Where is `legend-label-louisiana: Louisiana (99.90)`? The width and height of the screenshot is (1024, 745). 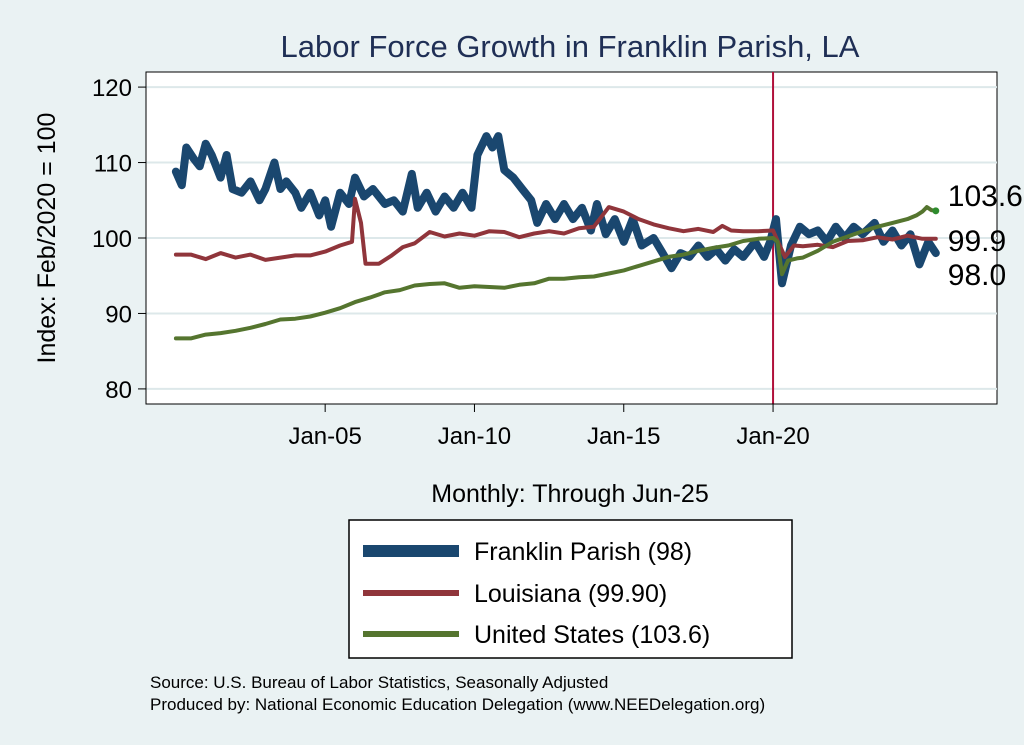
legend-label-louisiana: Louisiana (99.90) is located at coordinates (570, 594).